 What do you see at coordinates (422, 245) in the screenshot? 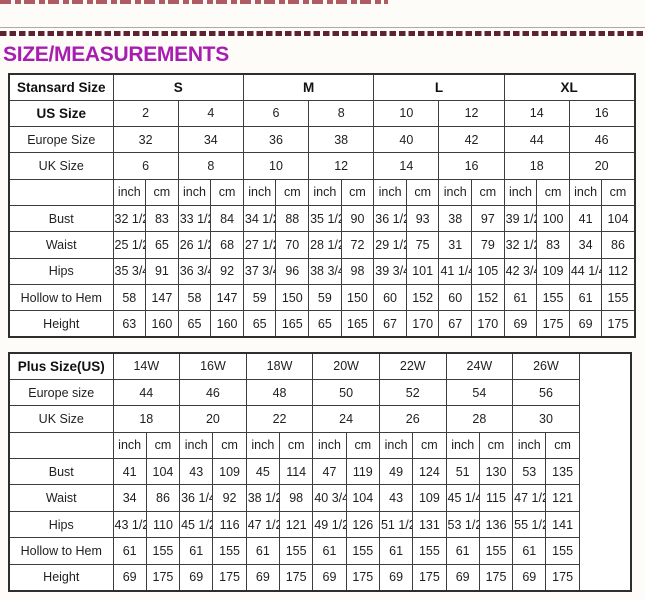
I see `value-cell: 75` at bounding box center [422, 245].